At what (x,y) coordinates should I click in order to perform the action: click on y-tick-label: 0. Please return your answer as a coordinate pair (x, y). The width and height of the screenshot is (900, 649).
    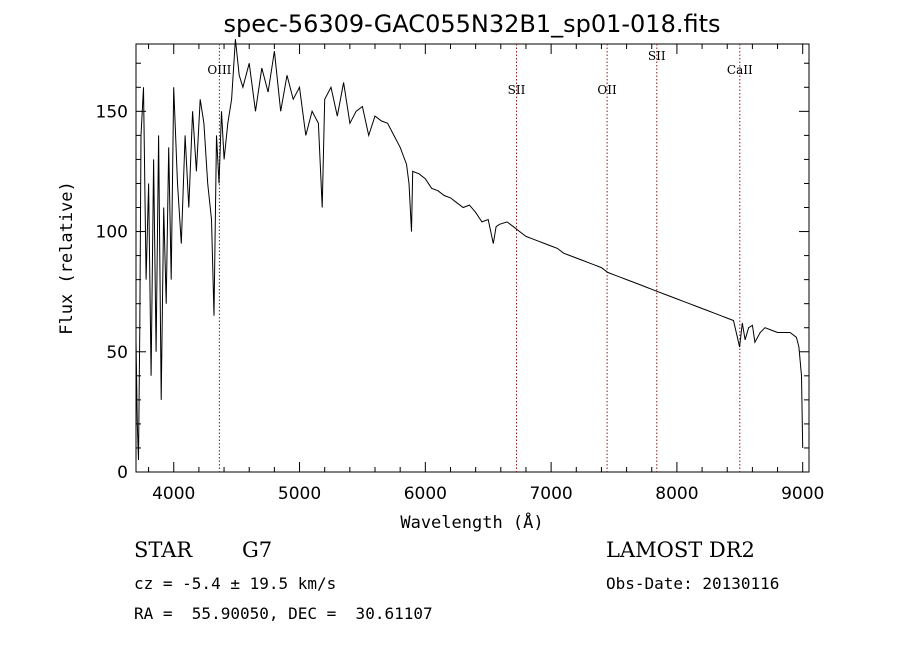
    Looking at the image, I should click on (122, 473).